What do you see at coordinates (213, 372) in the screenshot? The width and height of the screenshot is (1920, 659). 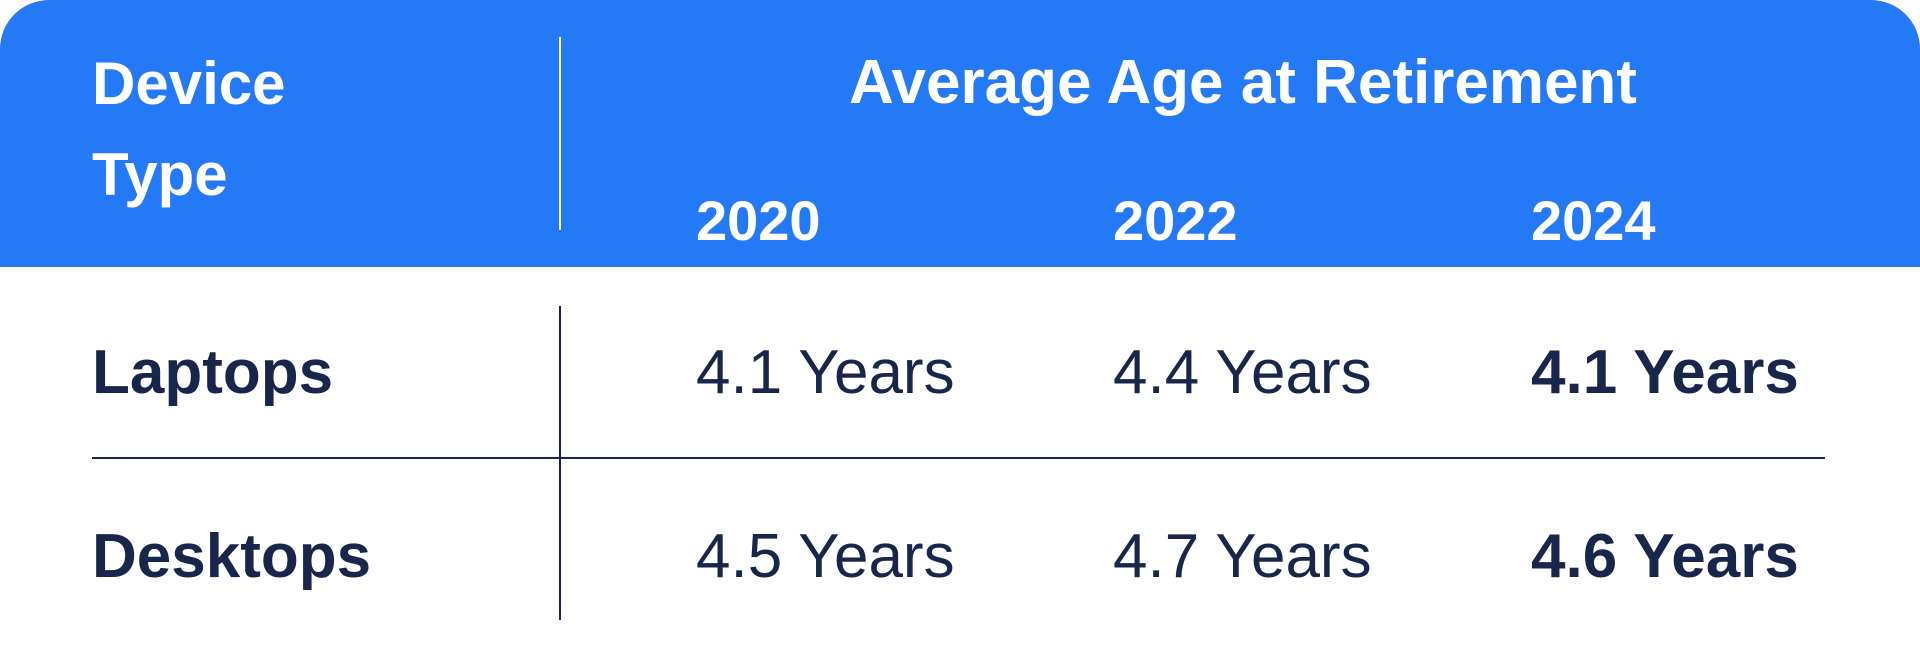 I see `row-label: Laptops` at bounding box center [213, 372].